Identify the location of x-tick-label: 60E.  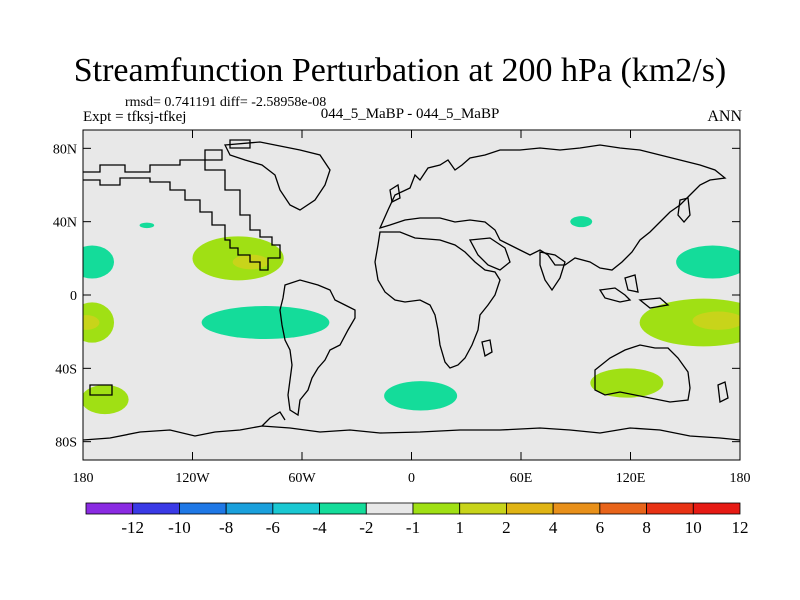
(521, 478).